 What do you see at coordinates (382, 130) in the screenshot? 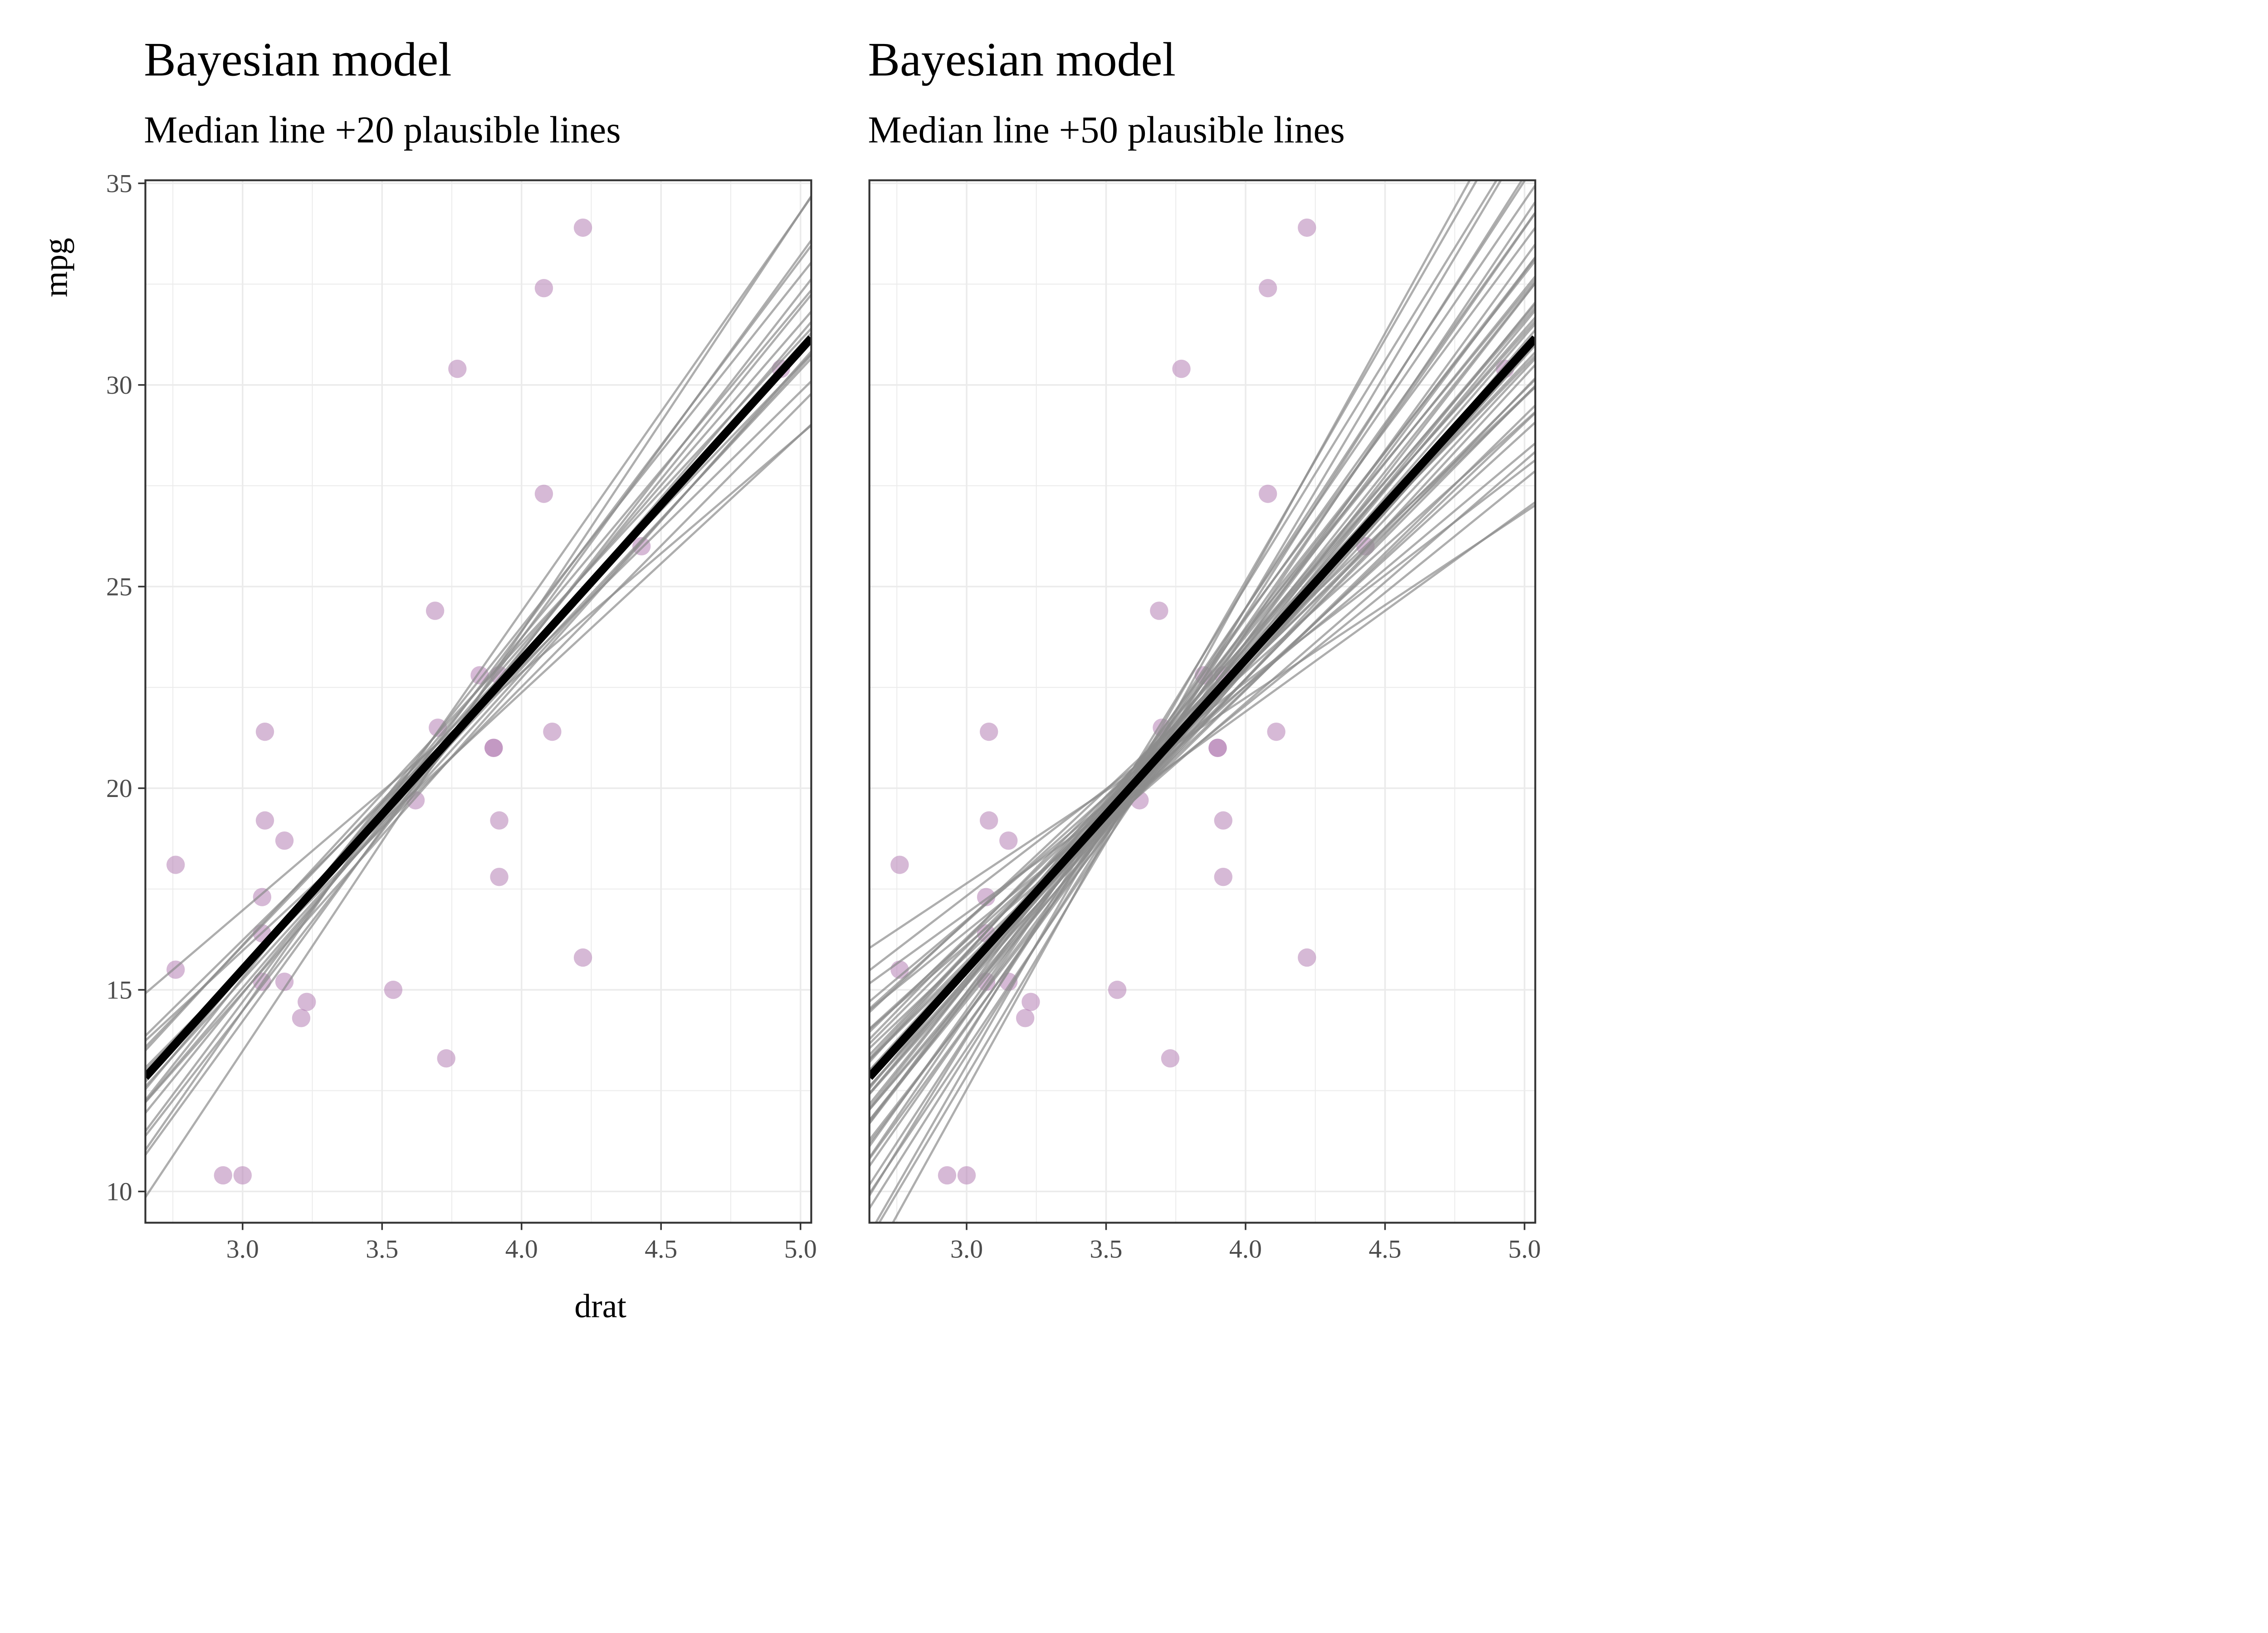
I see `left-panel-subtitle: Median line +20 plausible lines` at bounding box center [382, 130].